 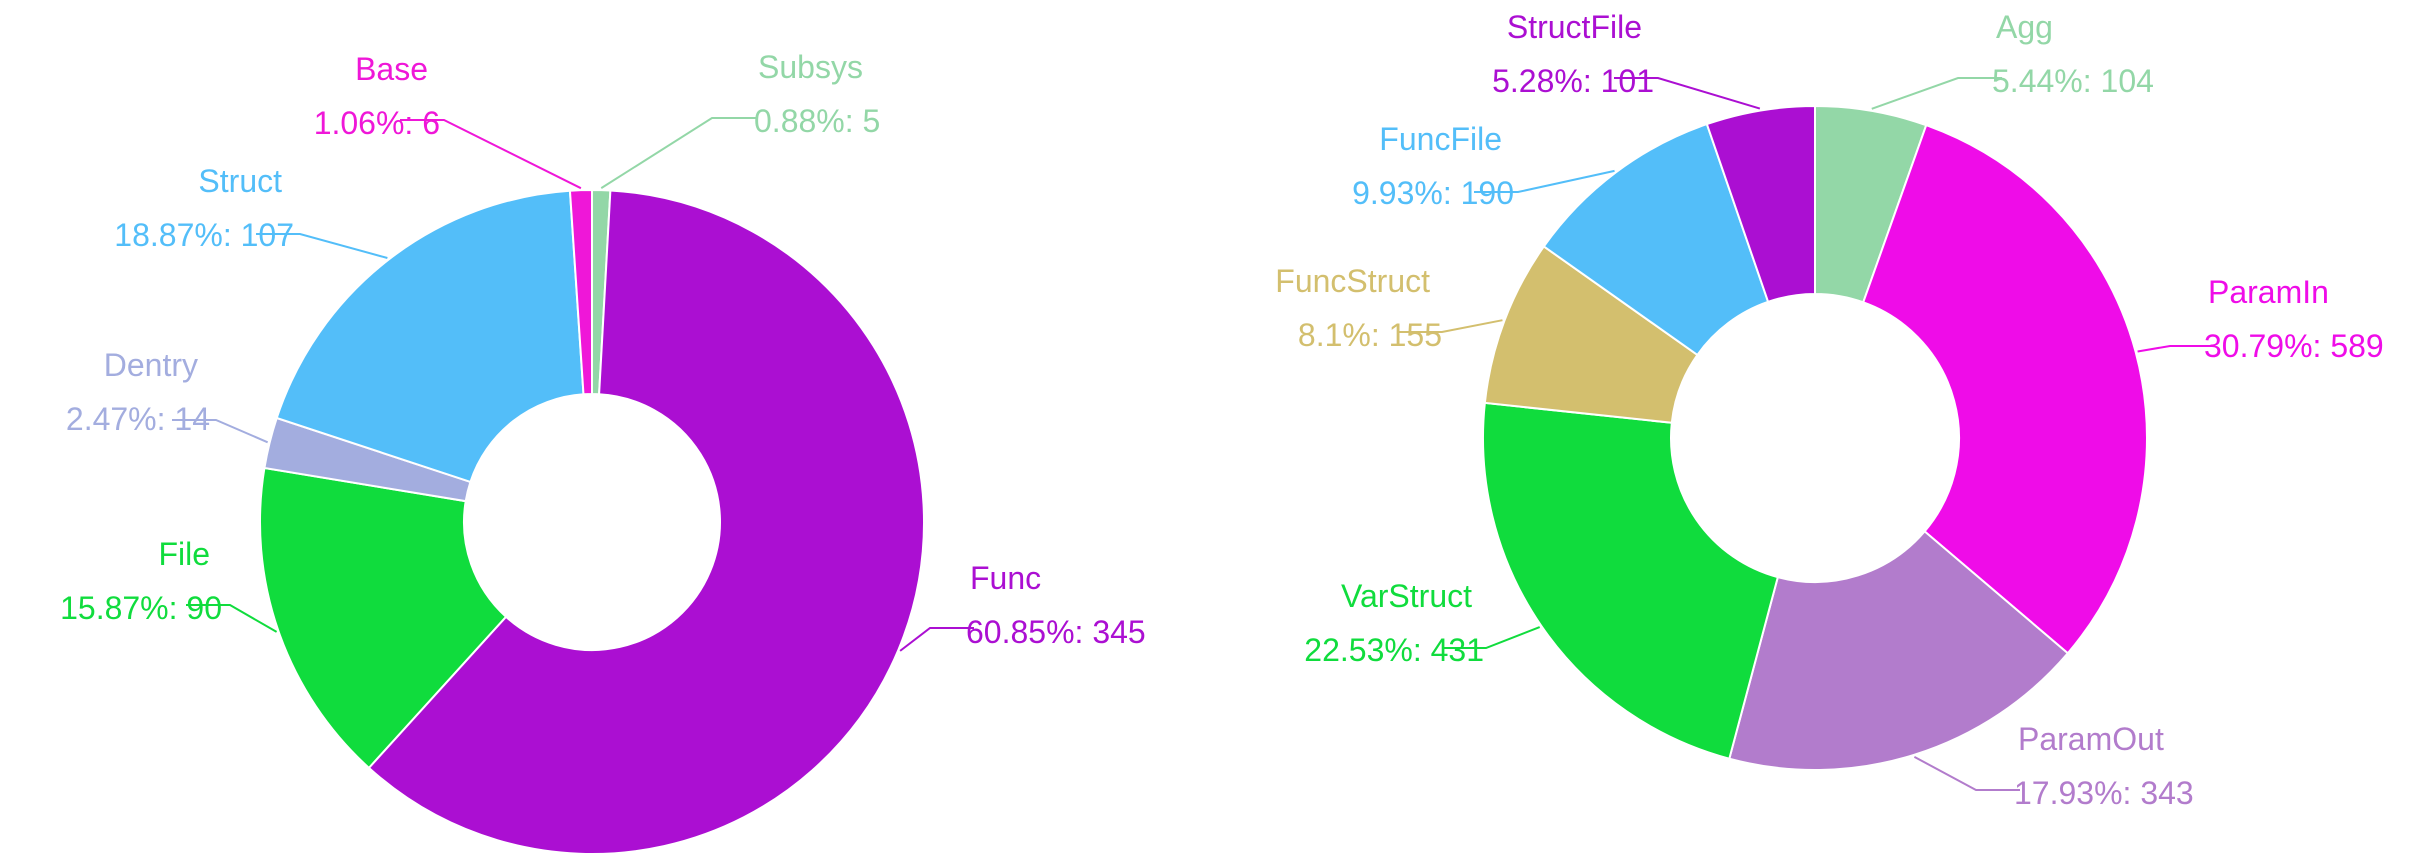 What do you see at coordinates (2024, 27) in the screenshot?
I see `slice-name-label-agg: Agg` at bounding box center [2024, 27].